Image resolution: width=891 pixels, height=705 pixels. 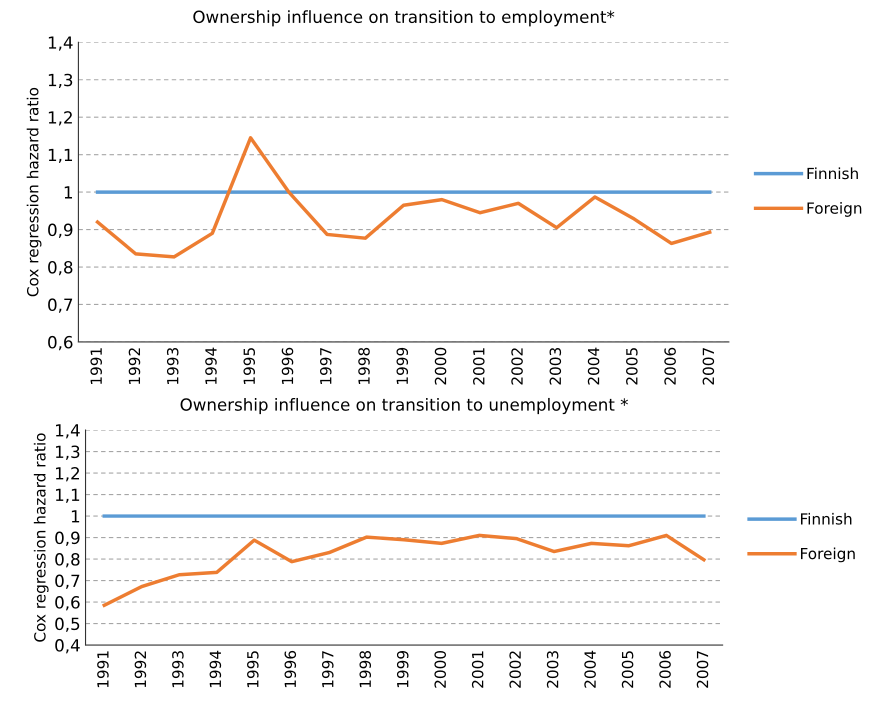 What do you see at coordinates (404, 406) in the screenshot?
I see `chart-title: Ownership influence on transition to unemployment *` at bounding box center [404, 406].